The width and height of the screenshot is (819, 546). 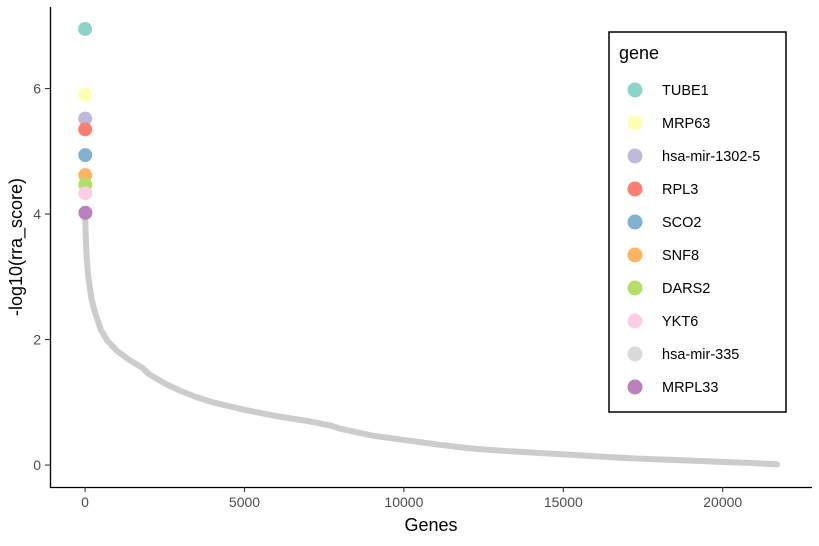 I want to click on x-tick-label: 0, so click(x=85, y=502).